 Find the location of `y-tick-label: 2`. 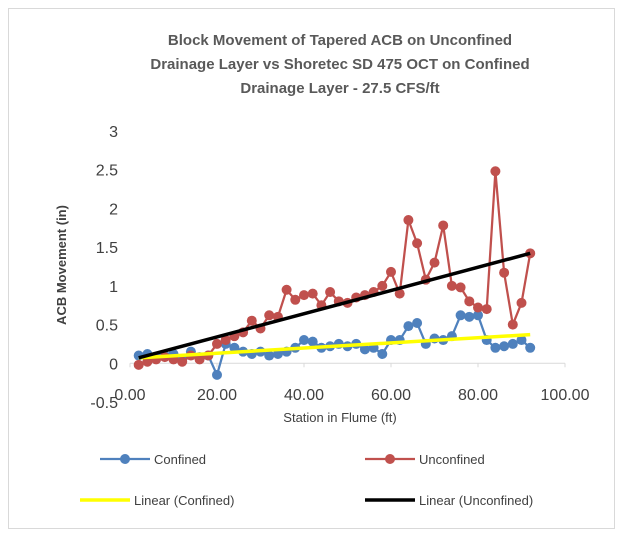

y-tick-label: 2 is located at coordinates (113, 209).